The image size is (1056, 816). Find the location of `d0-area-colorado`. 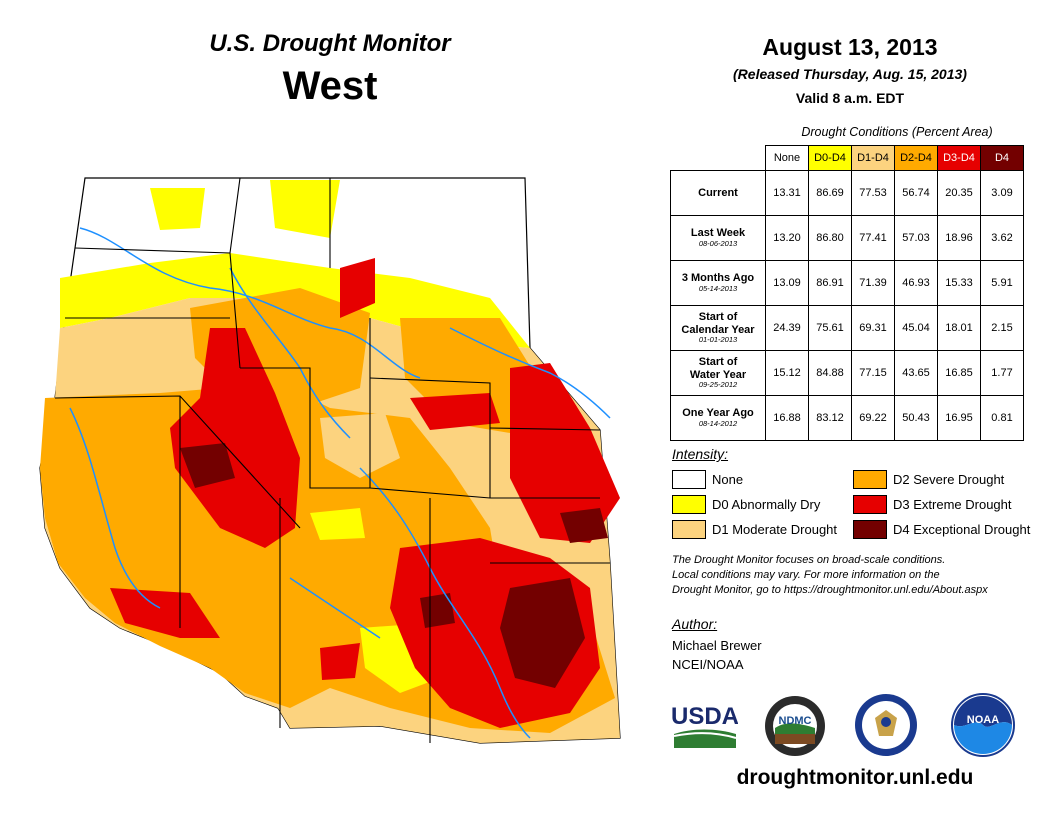

d0-area-colorado is located at coordinates (337, 524).